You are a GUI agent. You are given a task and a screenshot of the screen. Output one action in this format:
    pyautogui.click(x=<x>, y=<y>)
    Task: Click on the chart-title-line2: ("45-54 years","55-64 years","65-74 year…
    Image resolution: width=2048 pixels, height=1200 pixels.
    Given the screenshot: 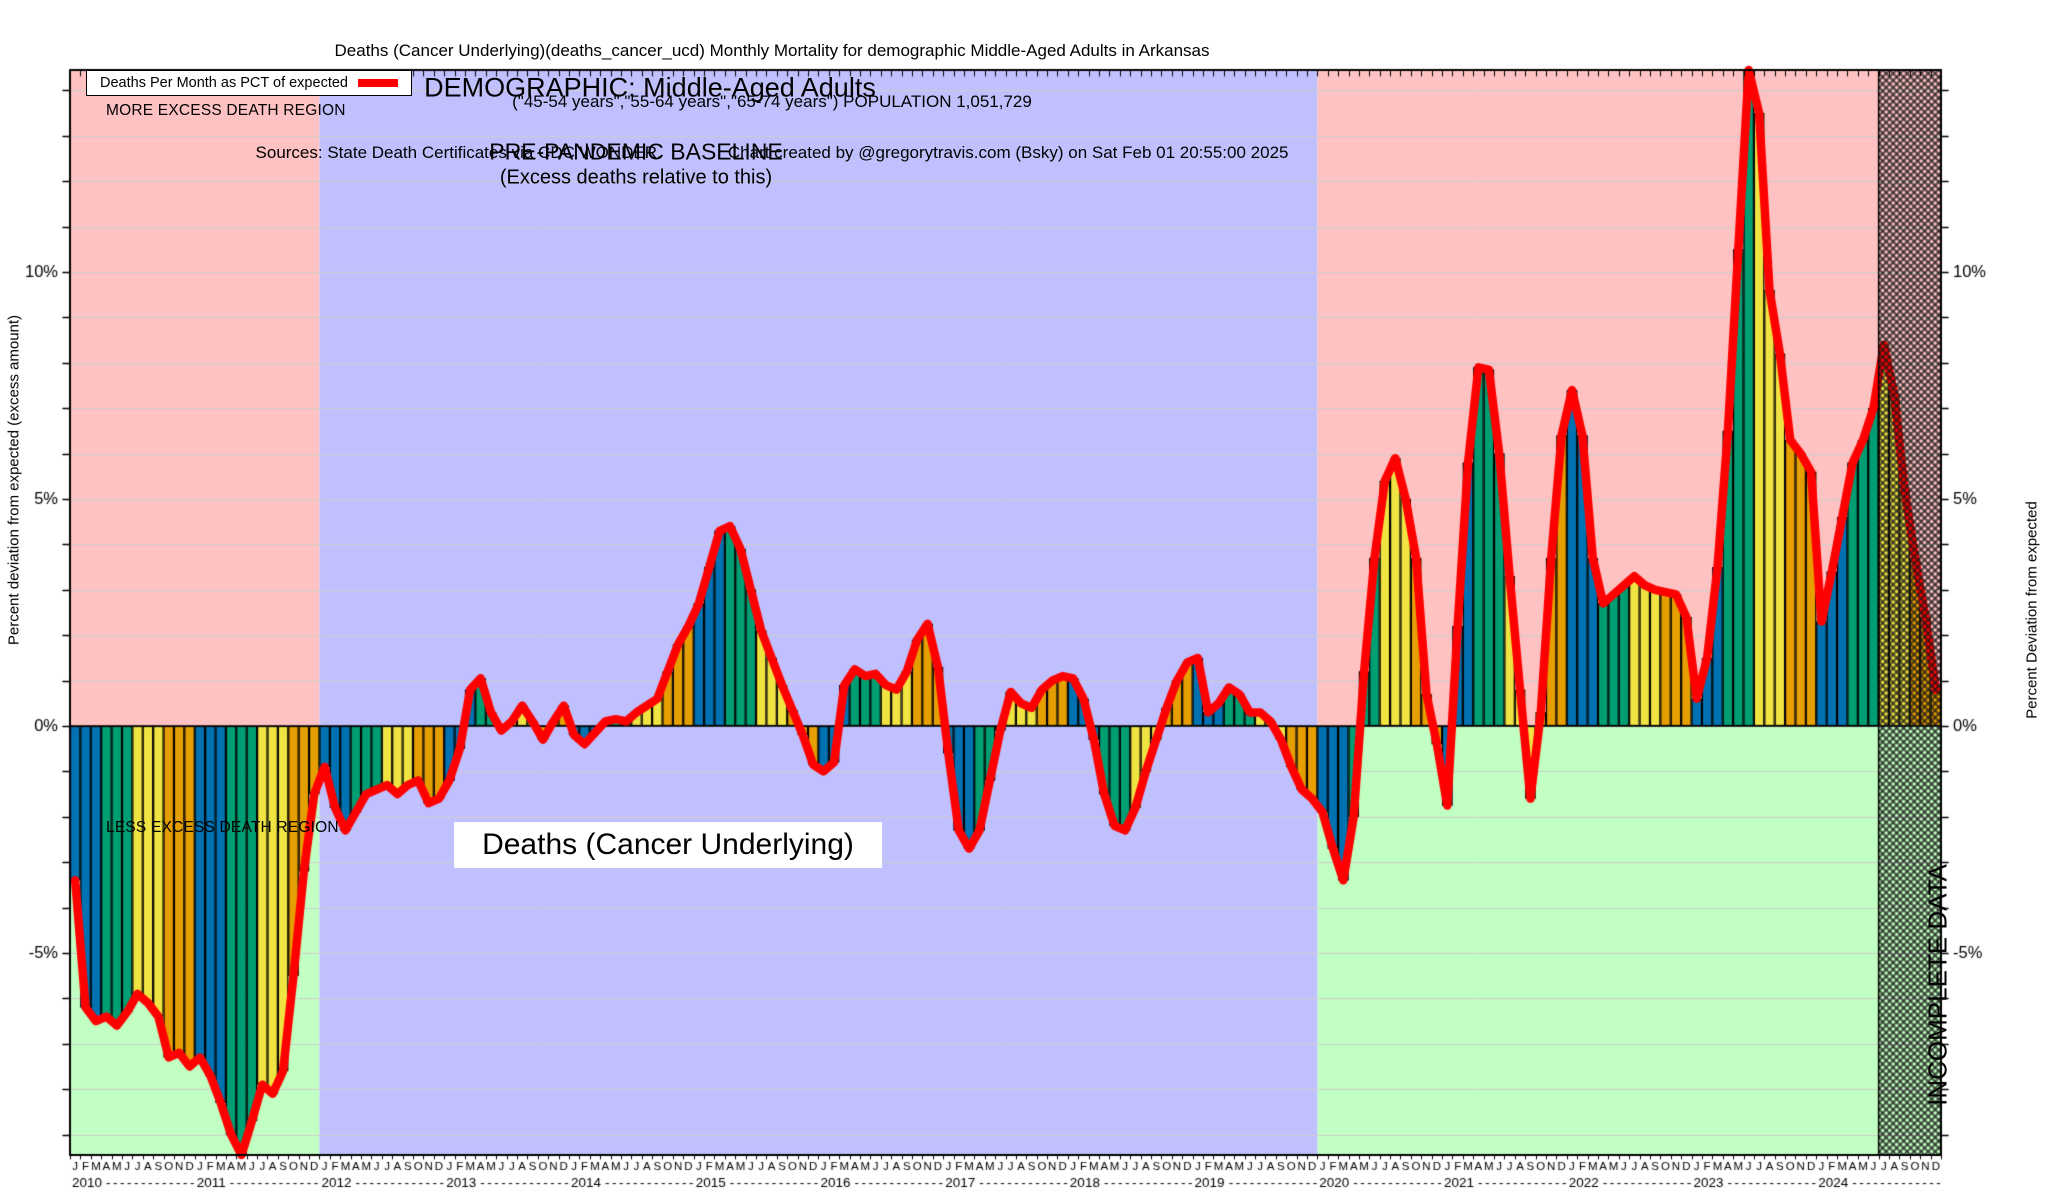 What is the action you would take?
    pyautogui.click(x=772, y=101)
    